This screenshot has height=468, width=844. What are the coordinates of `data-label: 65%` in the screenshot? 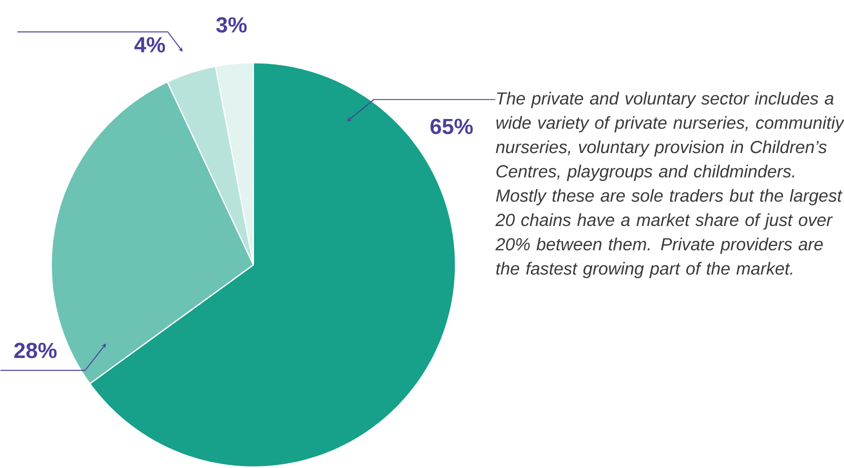 It's located at (451, 126).